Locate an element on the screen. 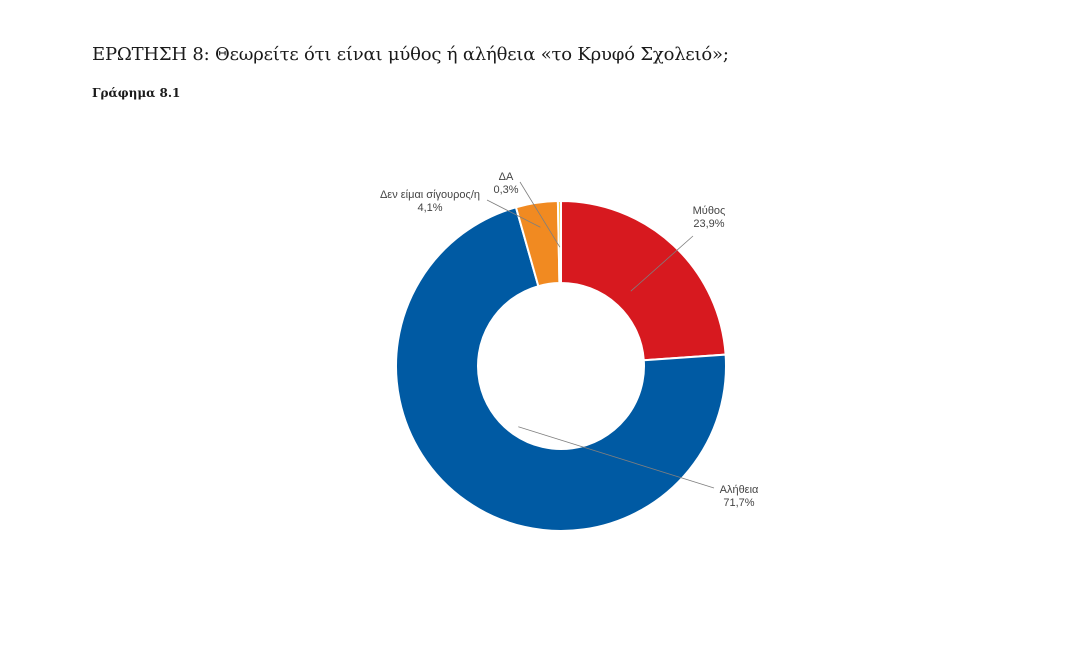 This screenshot has height=668, width=1092. slice-name-label: Μύθος is located at coordinates (709, 211).